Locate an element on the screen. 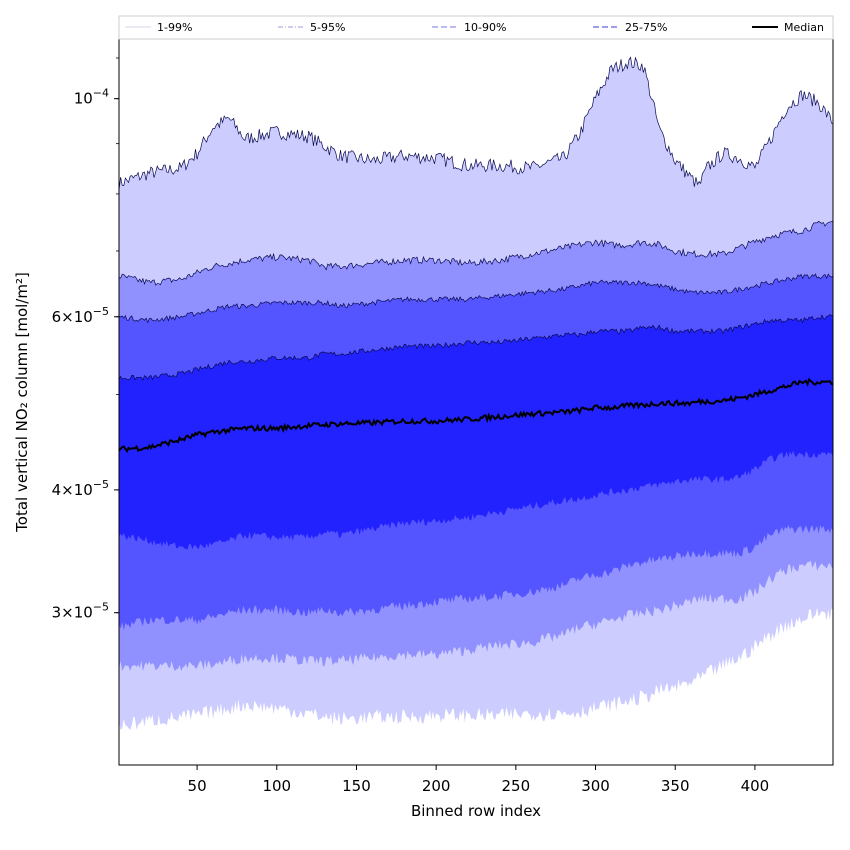 The image size is (850, 850). x-tick-label: 200 is located at coordinates (436, 786).